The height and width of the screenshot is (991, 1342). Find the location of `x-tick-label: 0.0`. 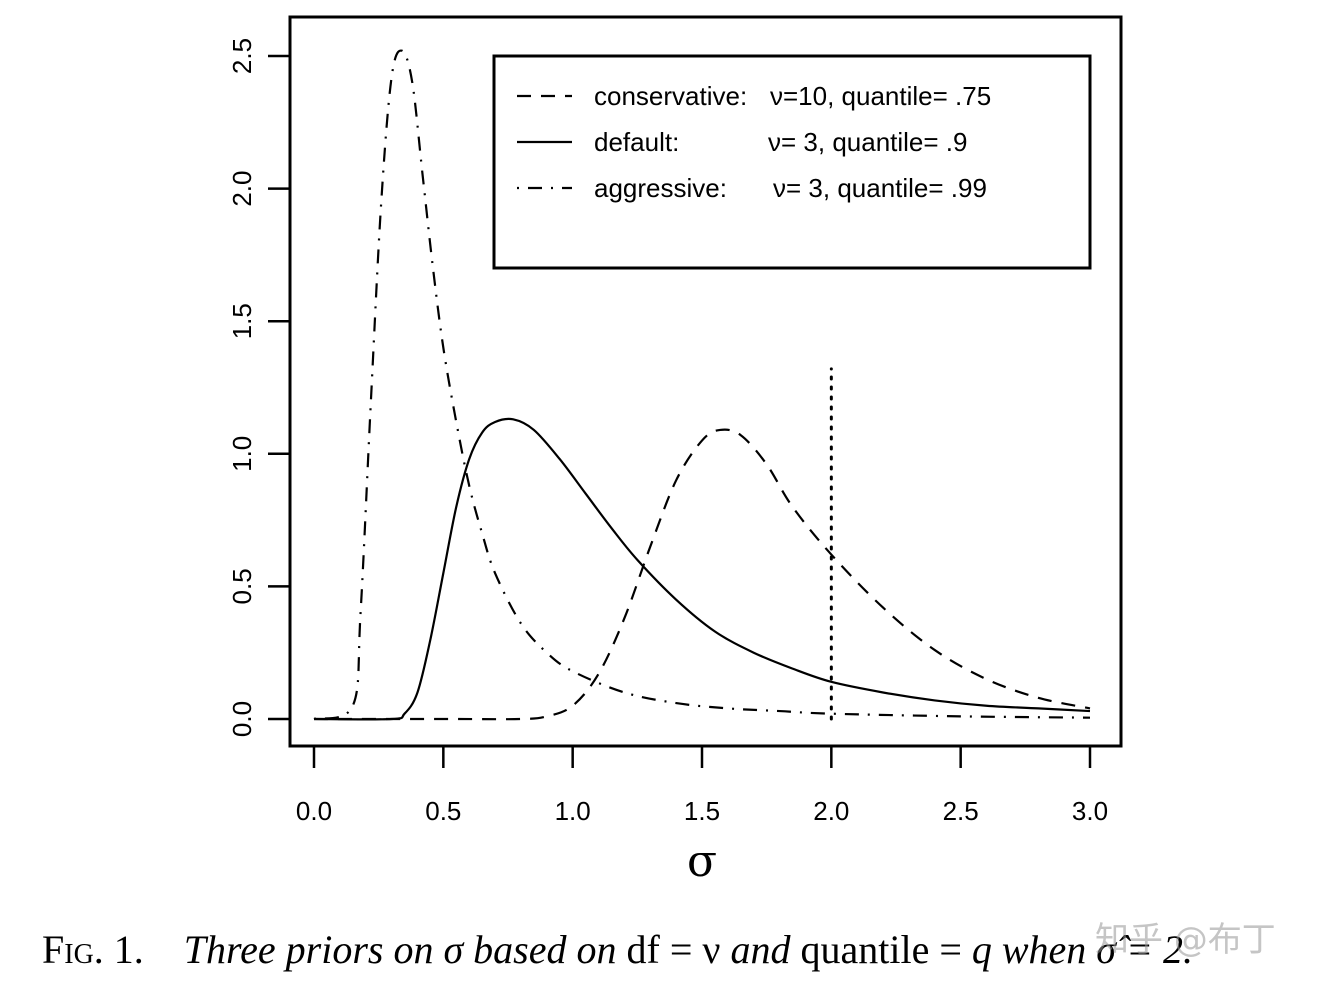

x-tick-label: 0.0 is located at coordinates (314, 811).